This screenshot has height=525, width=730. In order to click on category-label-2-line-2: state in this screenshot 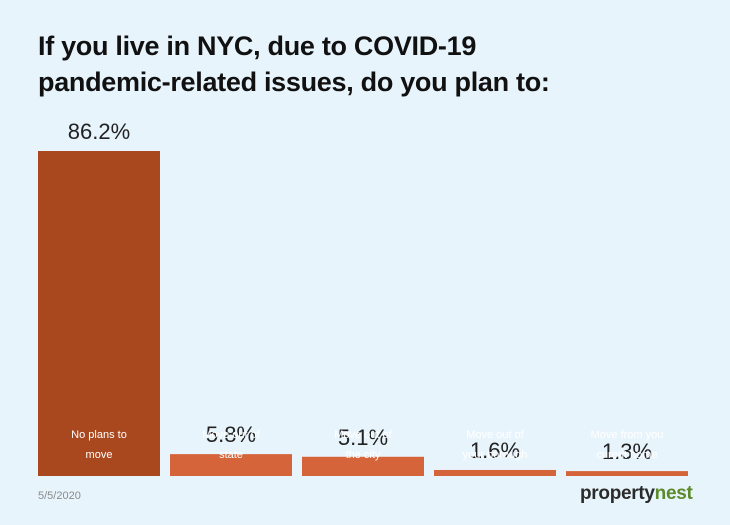, I will do `click(231, 455)`.